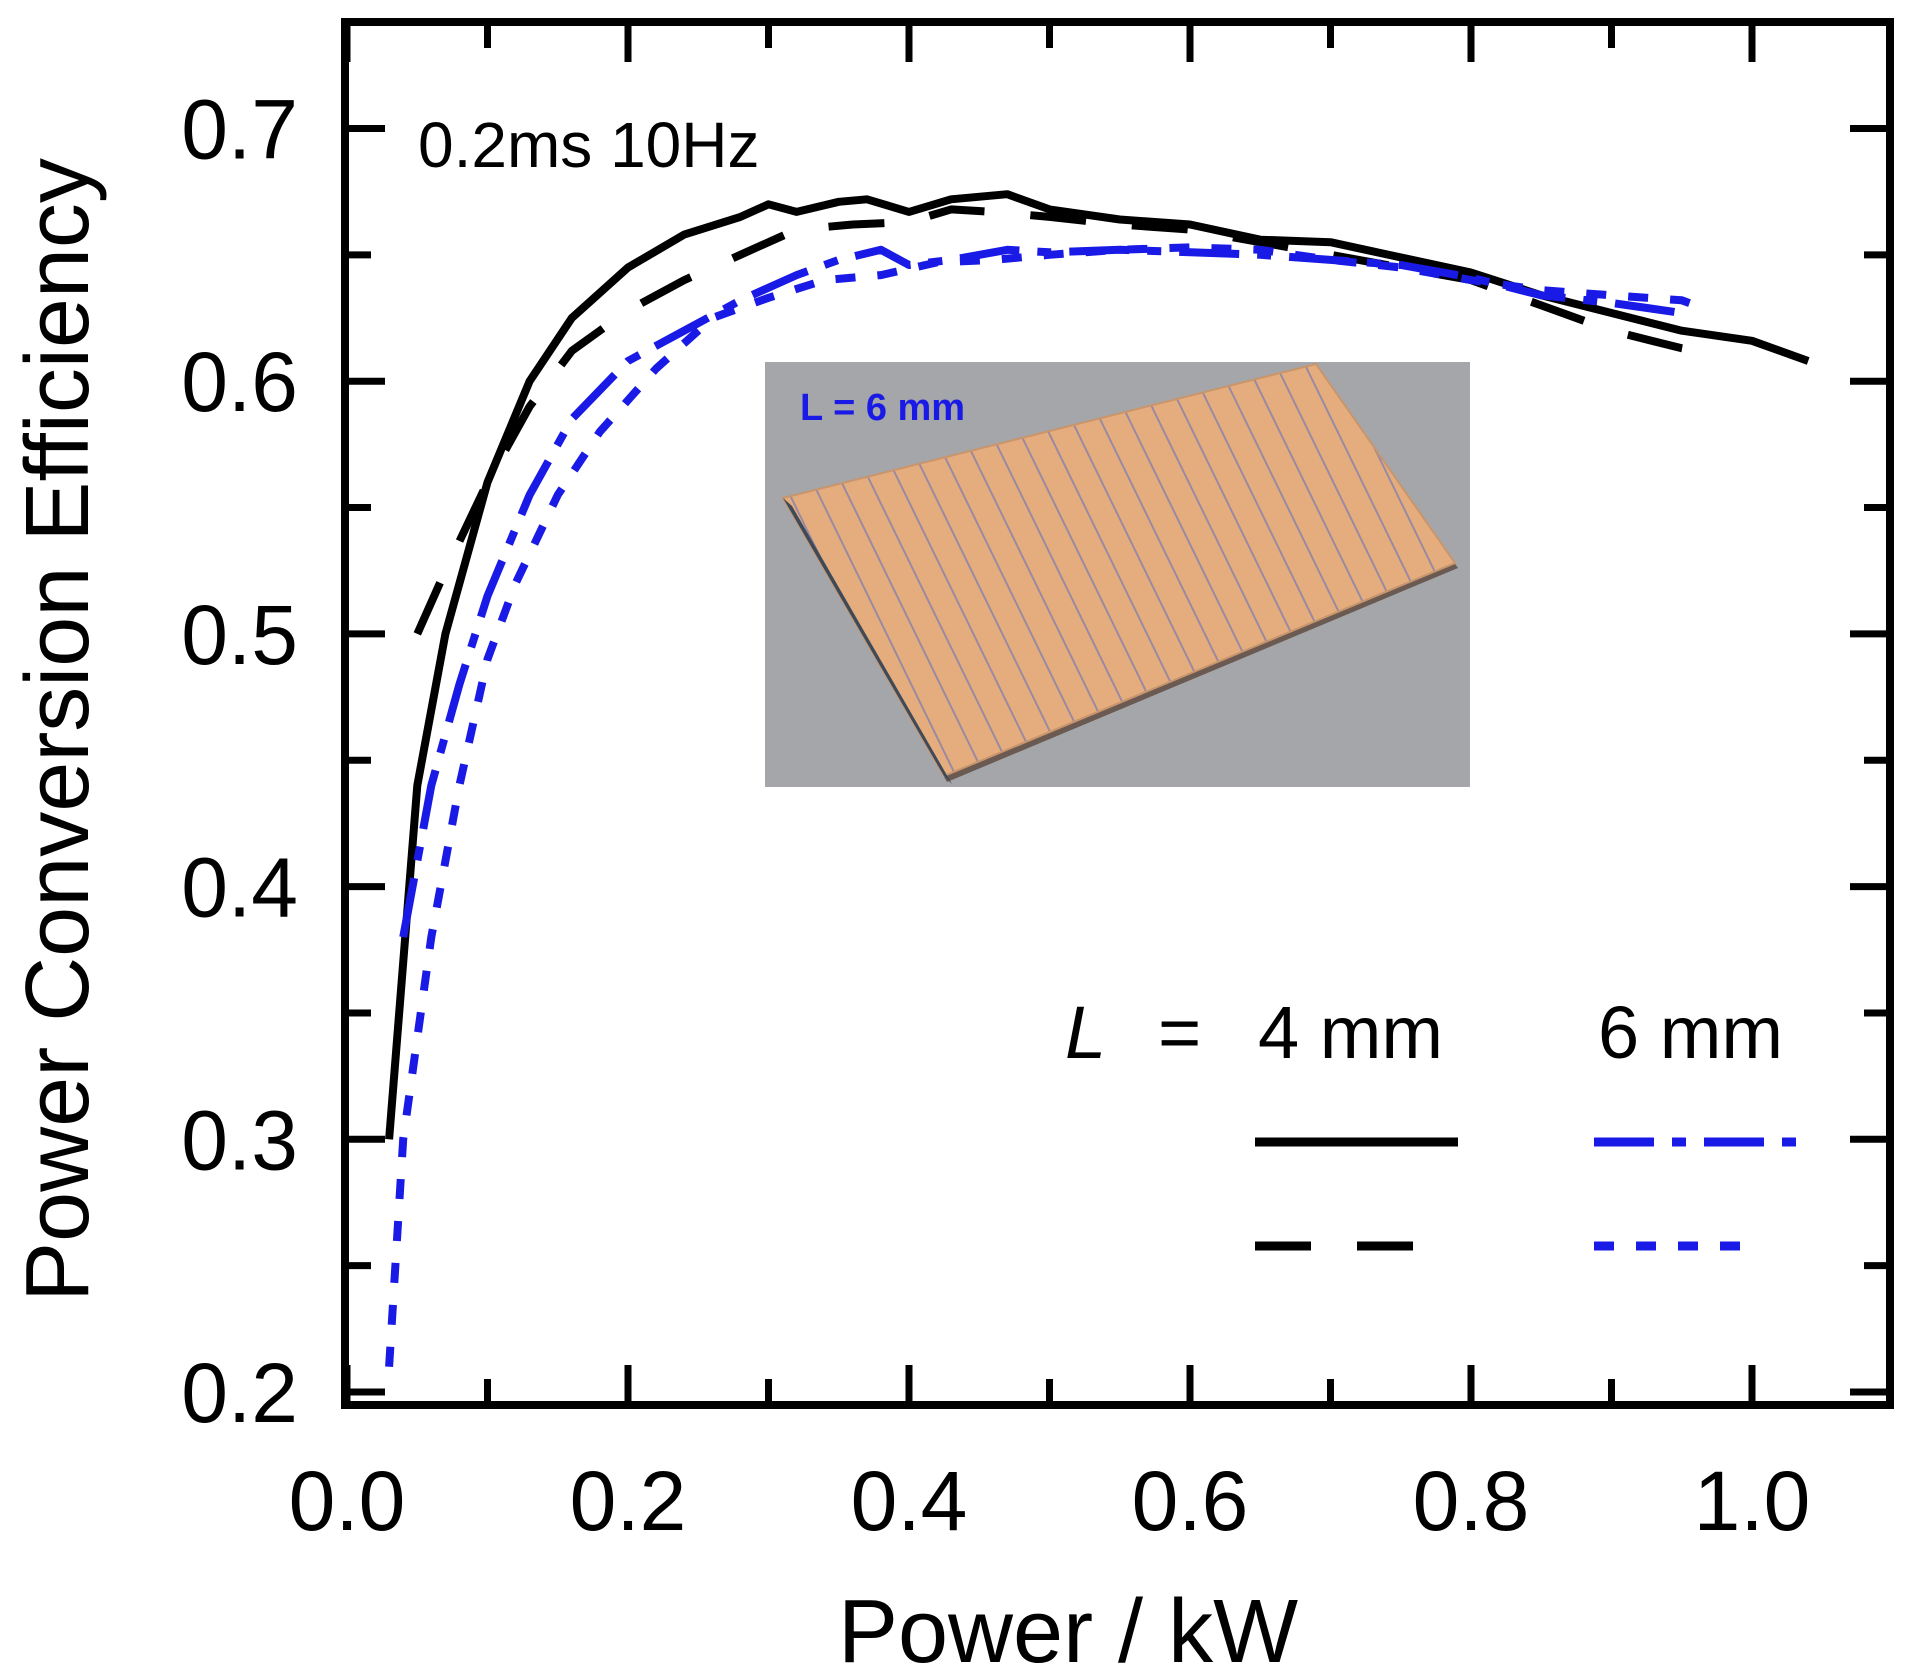 The image size is (1920, 1680). Describe the element at coordinates (1068, 1631) in the screenshot. I see `x-axis-label: Power / kW` at that location.